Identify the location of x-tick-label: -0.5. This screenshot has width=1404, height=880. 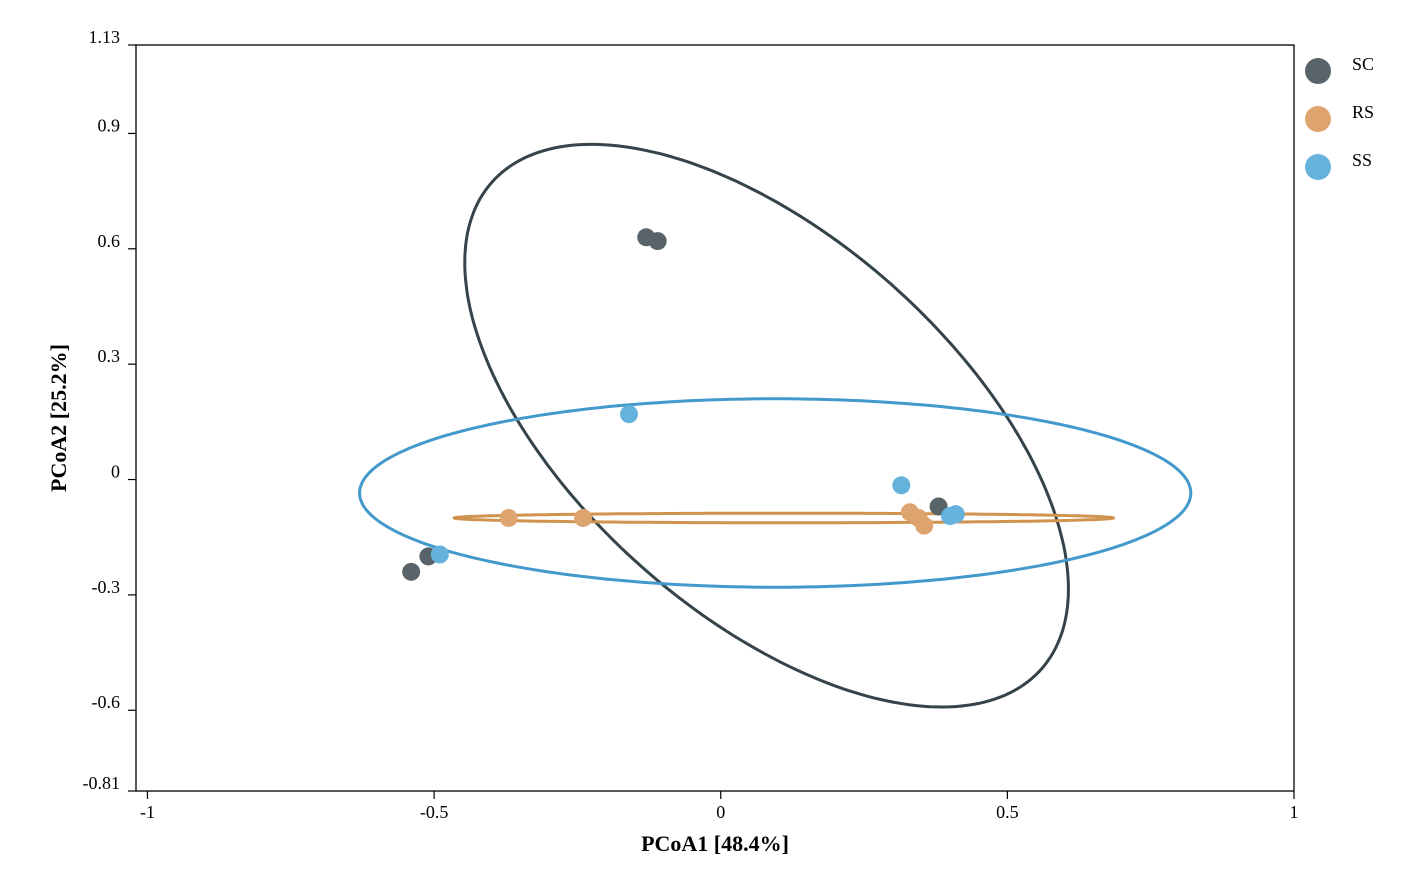
(434, 812).